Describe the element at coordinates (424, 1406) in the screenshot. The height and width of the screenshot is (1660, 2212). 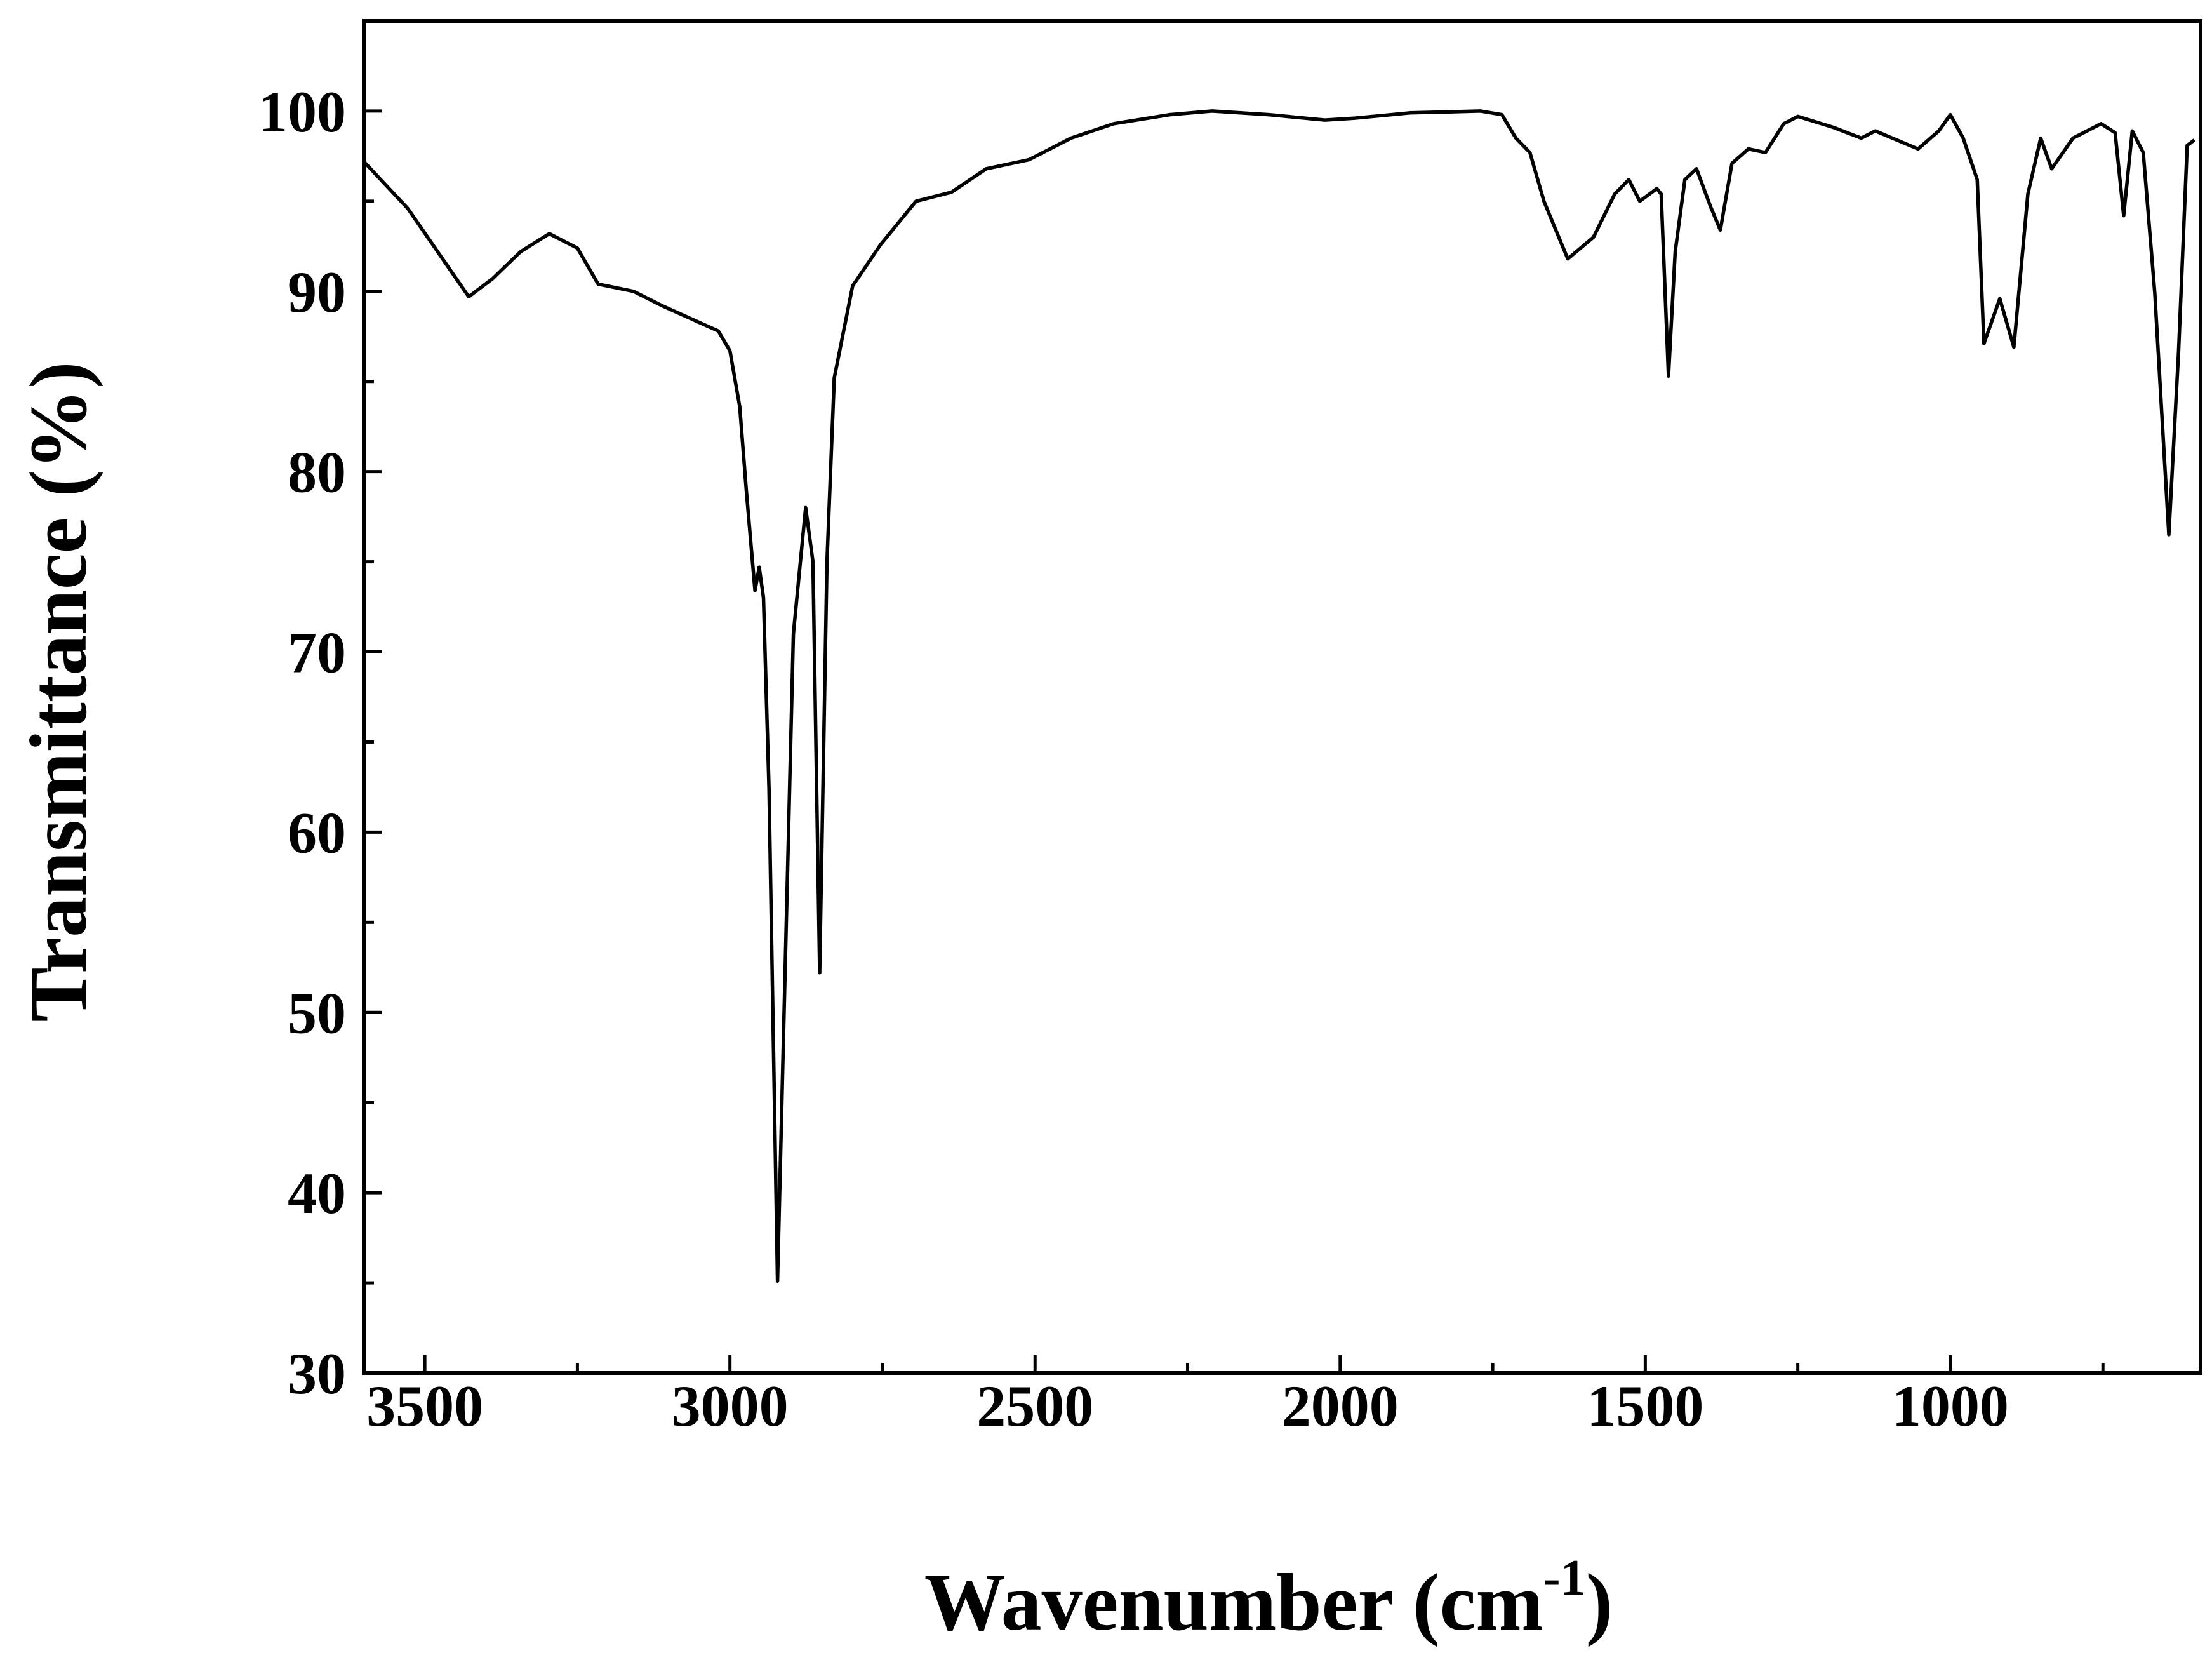
I see `x-tick-label: 3500` at that location.